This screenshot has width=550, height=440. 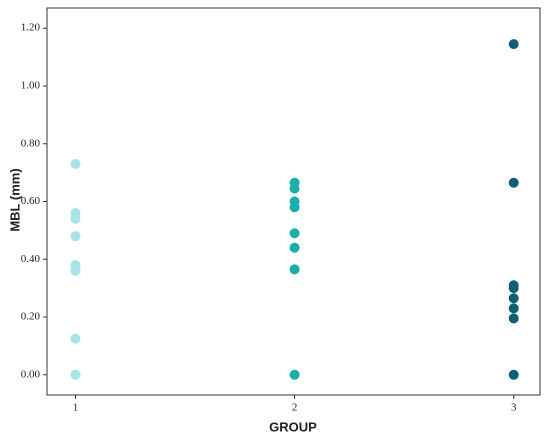 I want to click on y-tick-label: 0.80, so click(x=31, y=143).